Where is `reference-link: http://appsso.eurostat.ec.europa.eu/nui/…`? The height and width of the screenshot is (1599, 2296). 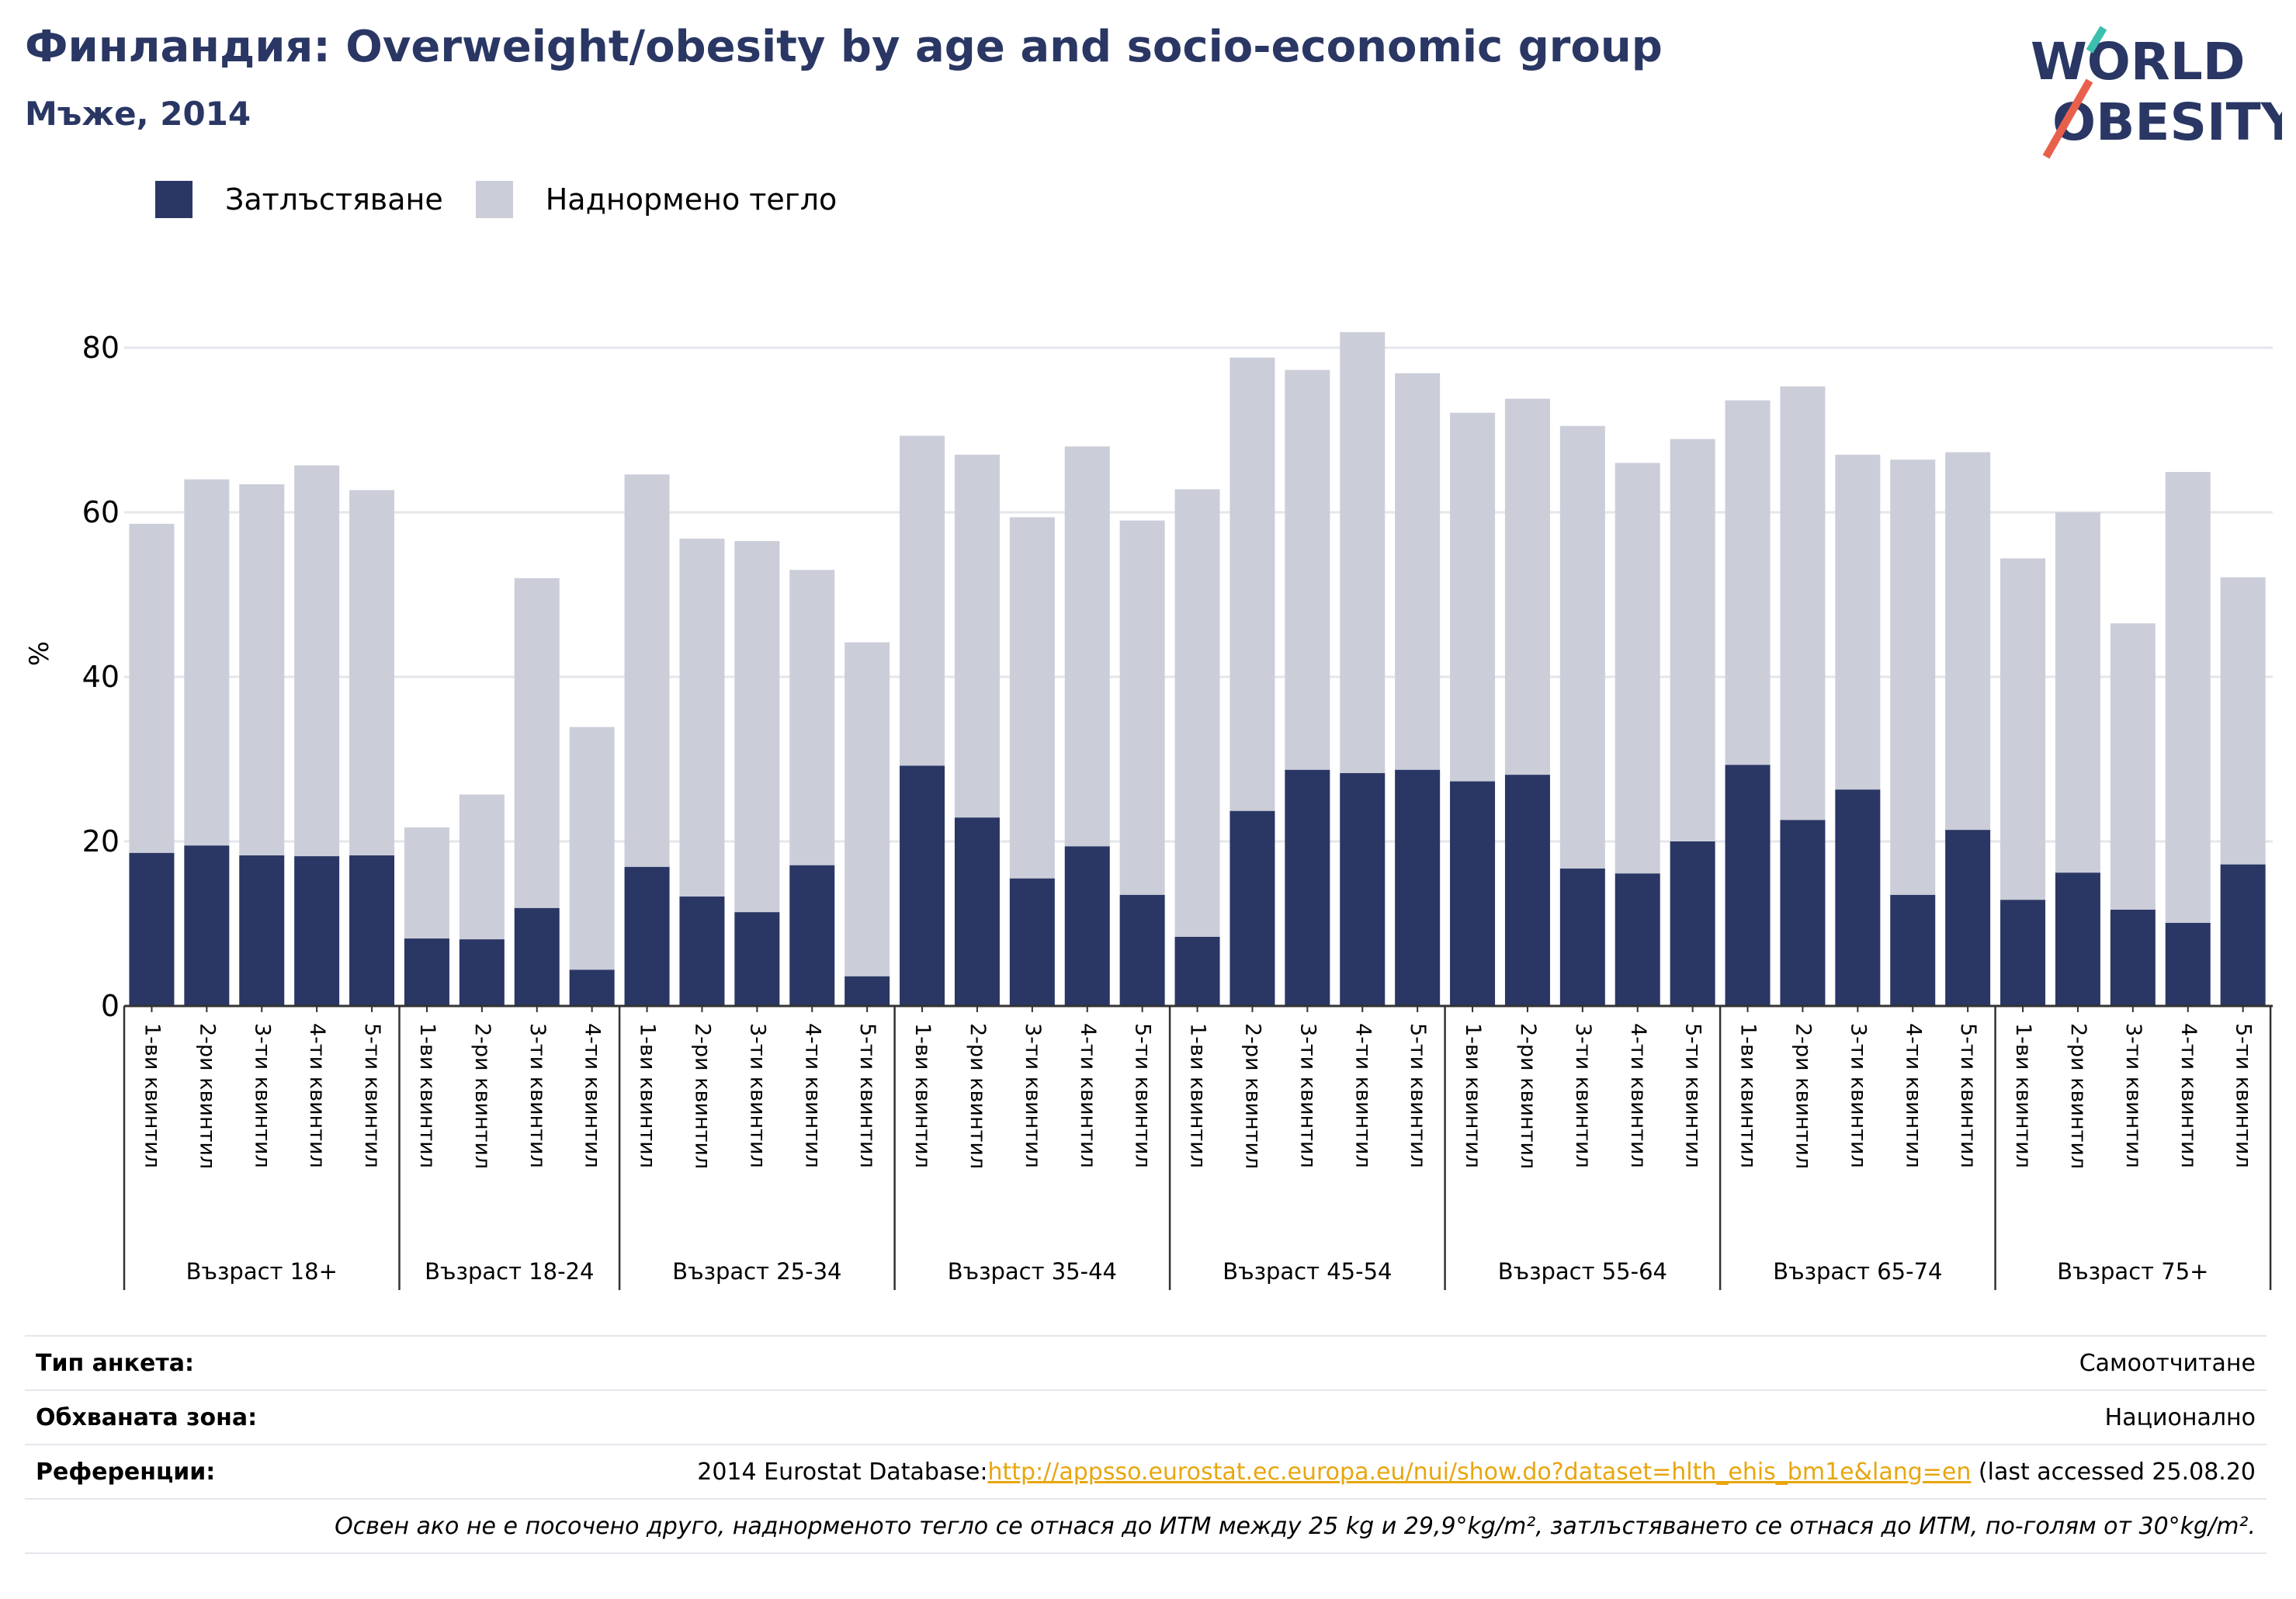 reference-link: http://appsso.eurostat.ec.europa.eu/nui/… is located at coordinates (1479, 1472).